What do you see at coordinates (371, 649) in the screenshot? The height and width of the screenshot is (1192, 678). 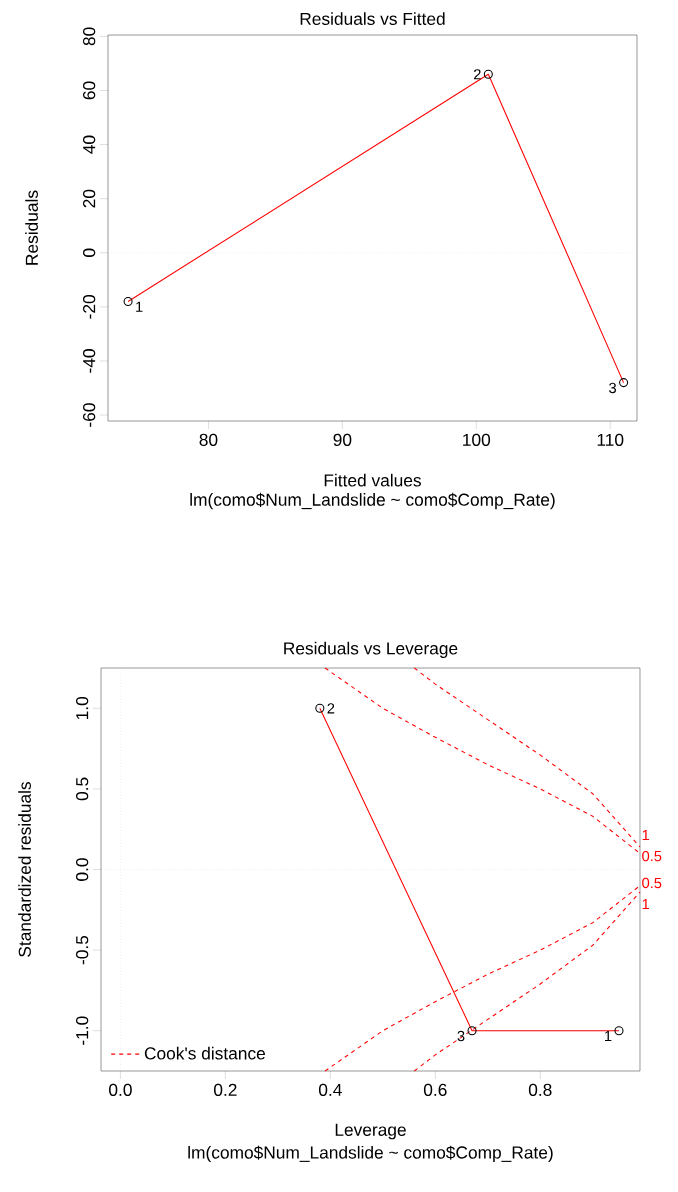 I see `chart-title: Residuals vs Leverage` at bounding box center [371, 649].